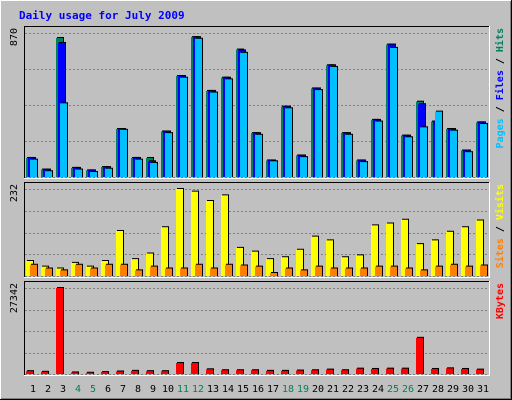 This screenshot has width=512, height=400. What do you see at coordinates (408, 389) in the screenshot?
I see `x-label-day-26: 26` at bounding box center [408, 389].